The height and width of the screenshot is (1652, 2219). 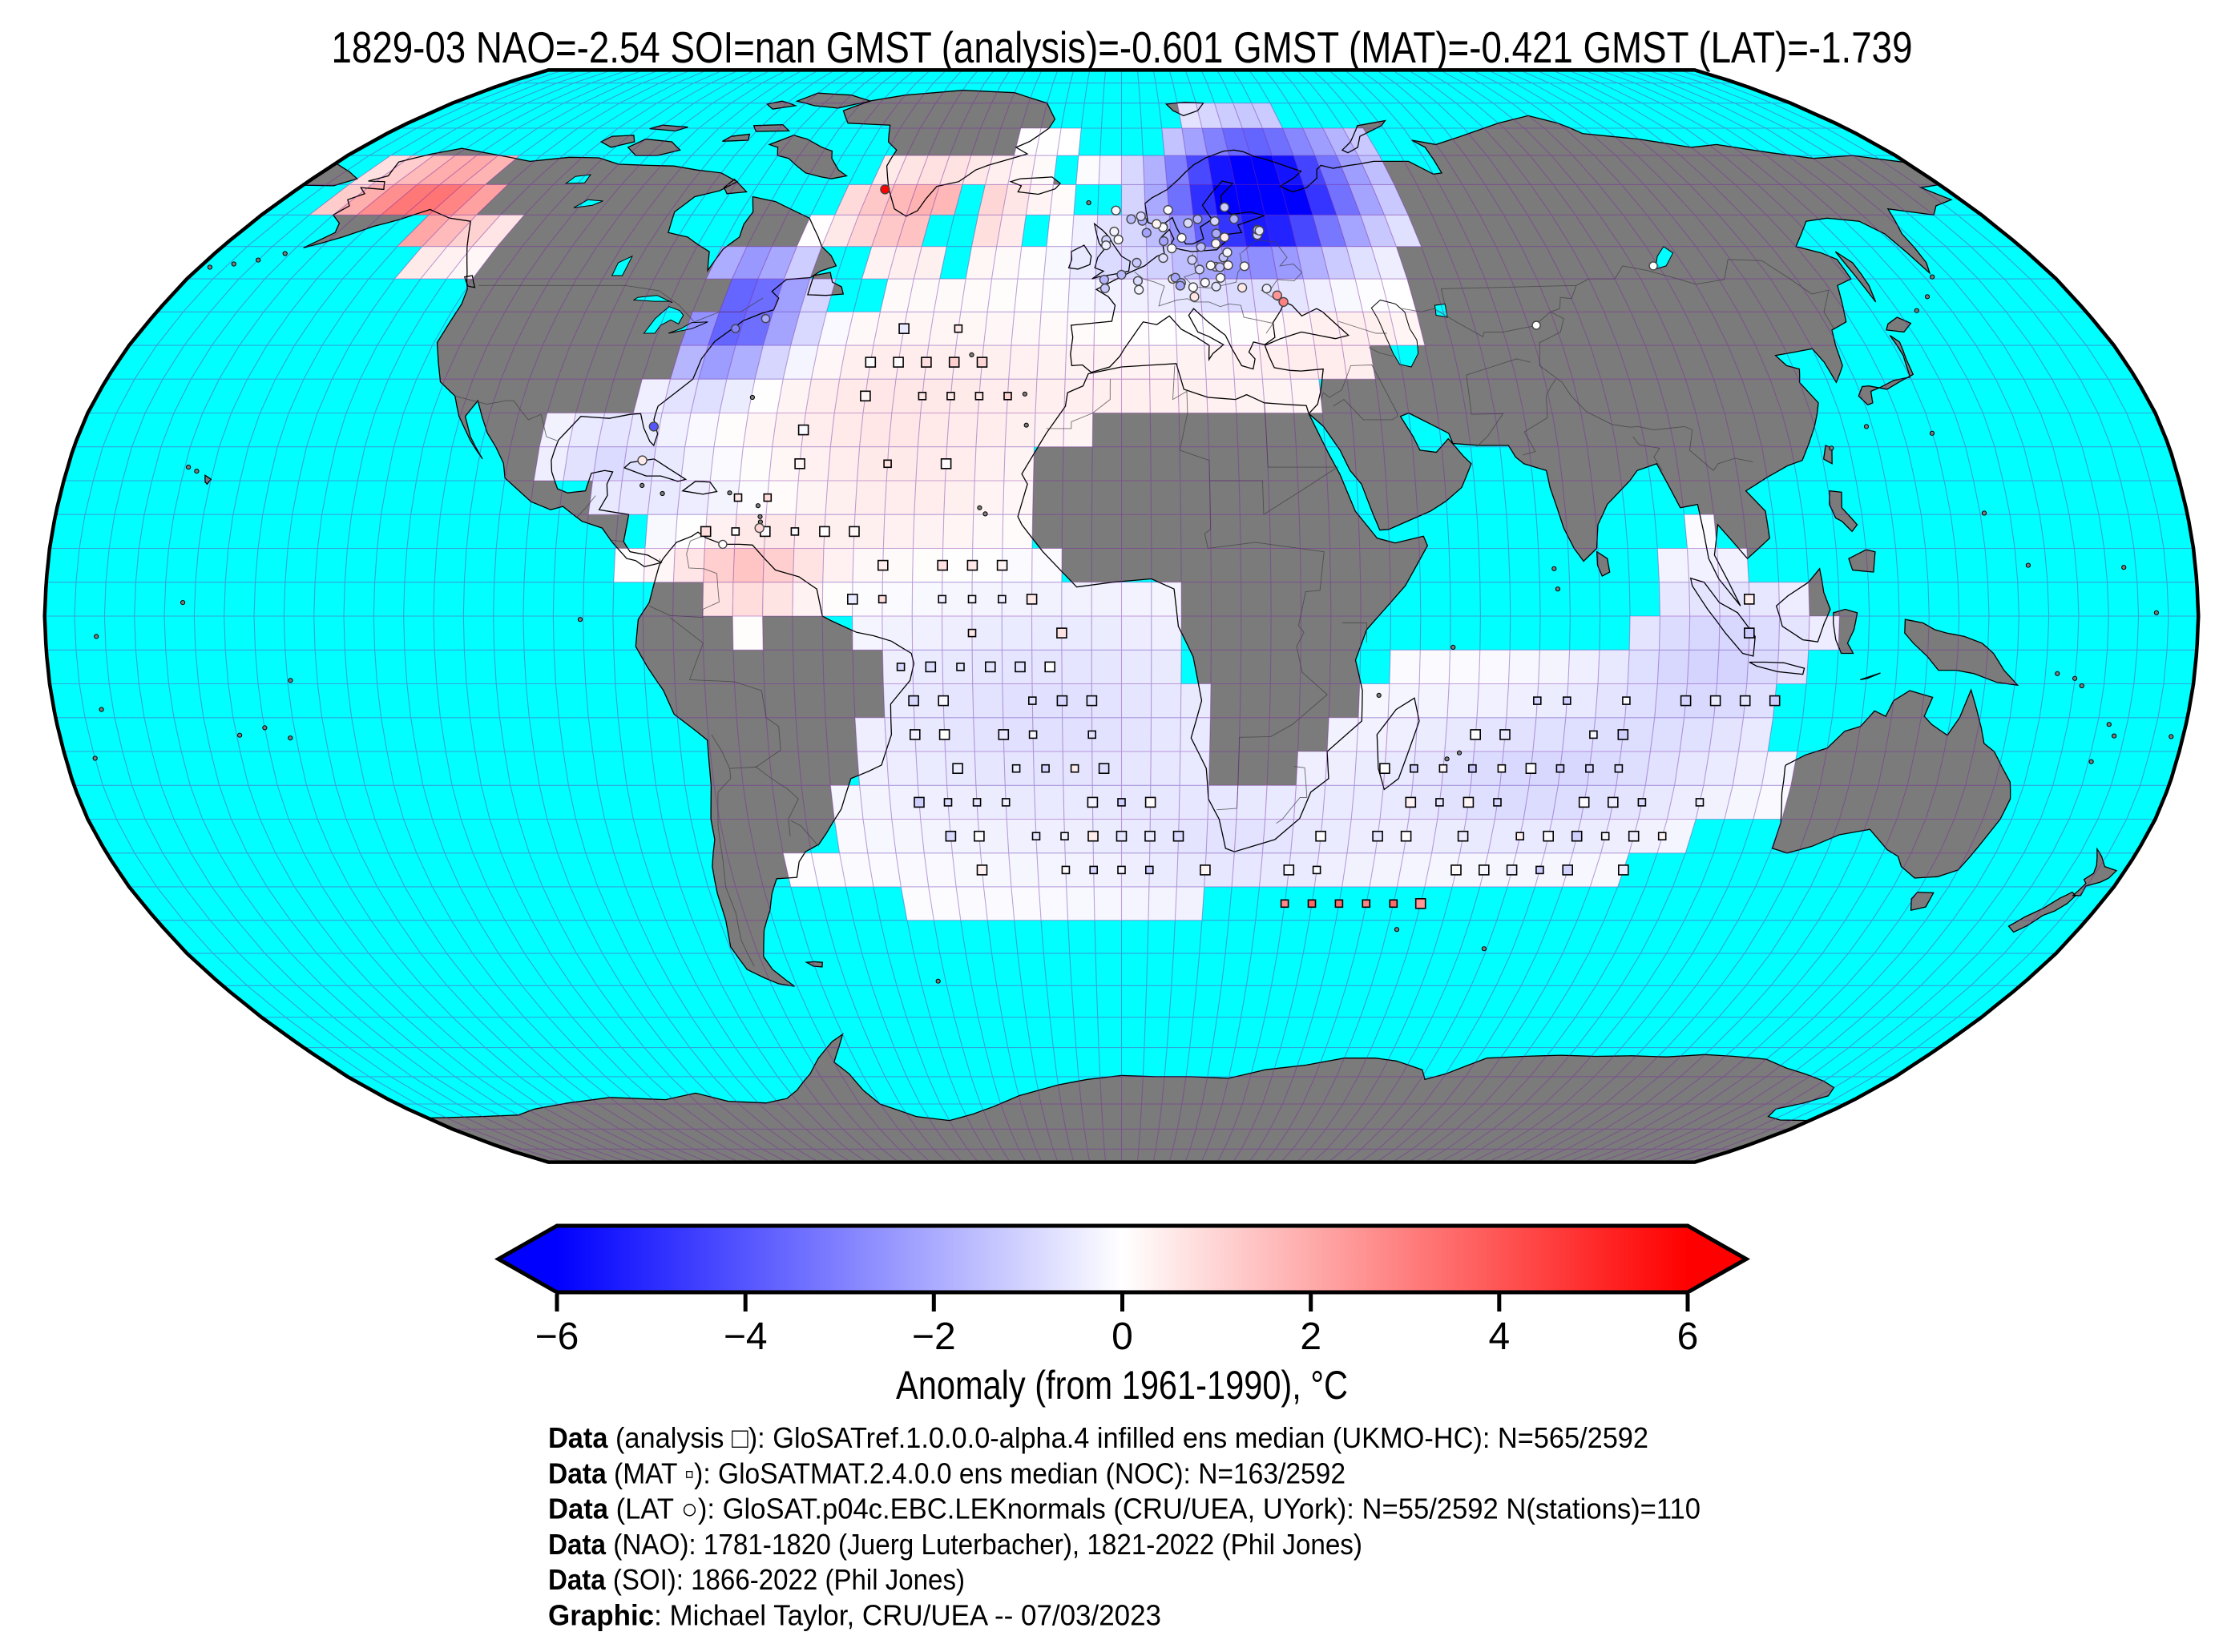 I want to click on svg-text: −2, so click(x=934, y=1337).